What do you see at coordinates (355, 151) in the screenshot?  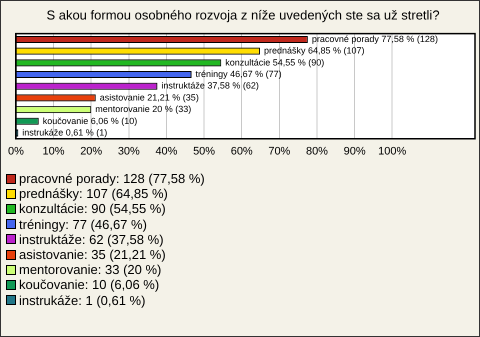 I see `x-tick-label: 90%` at bounding box center [355, 151].